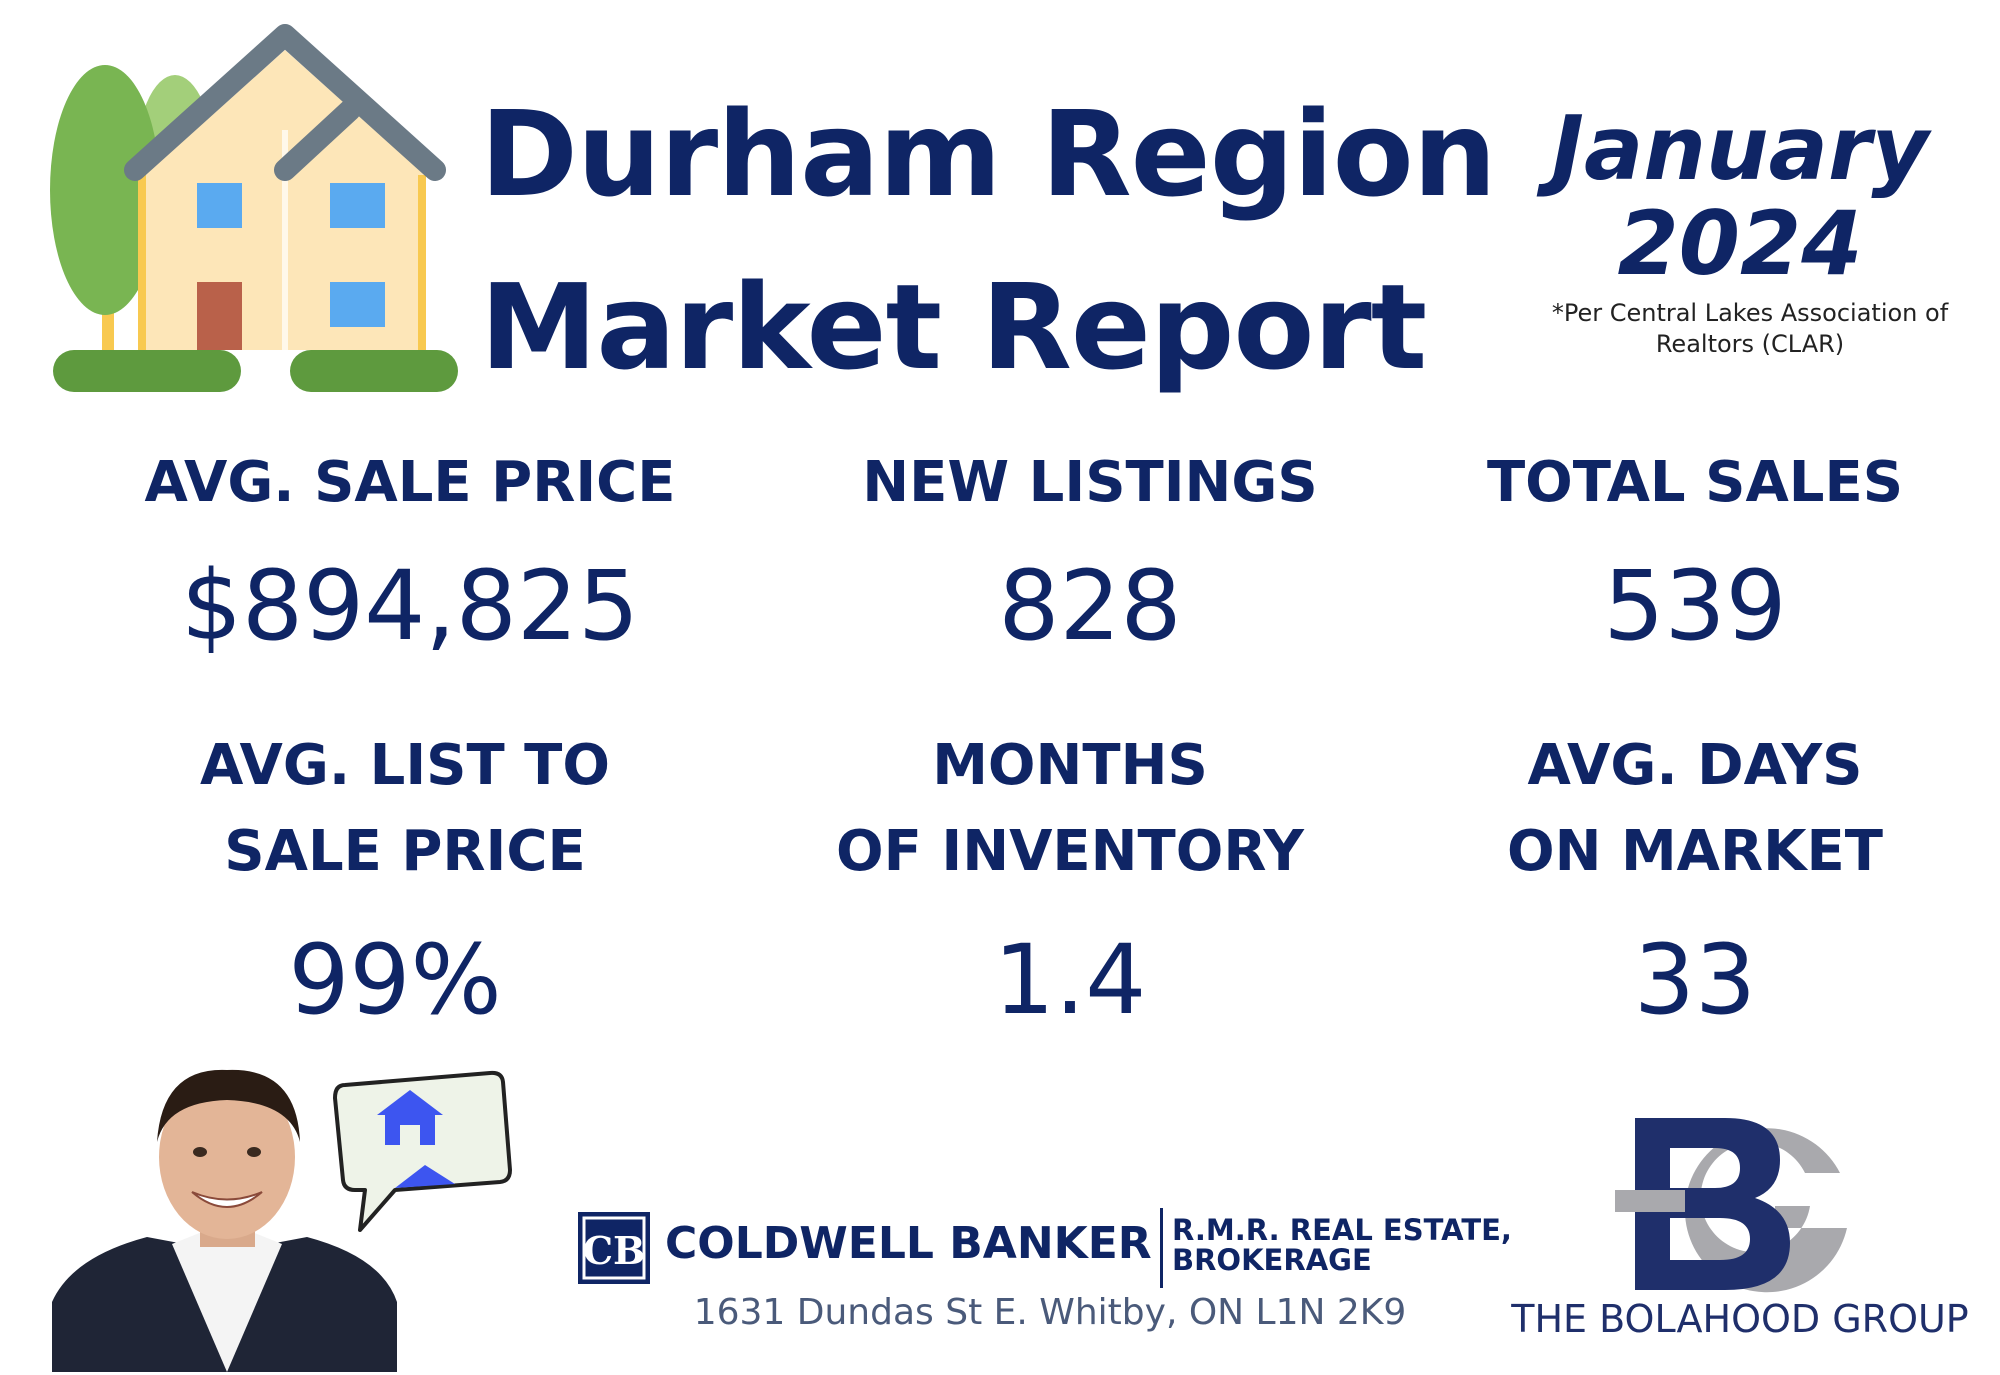 The image size is (2000, 1375). I want to click on avg-list-to-sale-label-line2: SALE PRICE, so click(405, 851).